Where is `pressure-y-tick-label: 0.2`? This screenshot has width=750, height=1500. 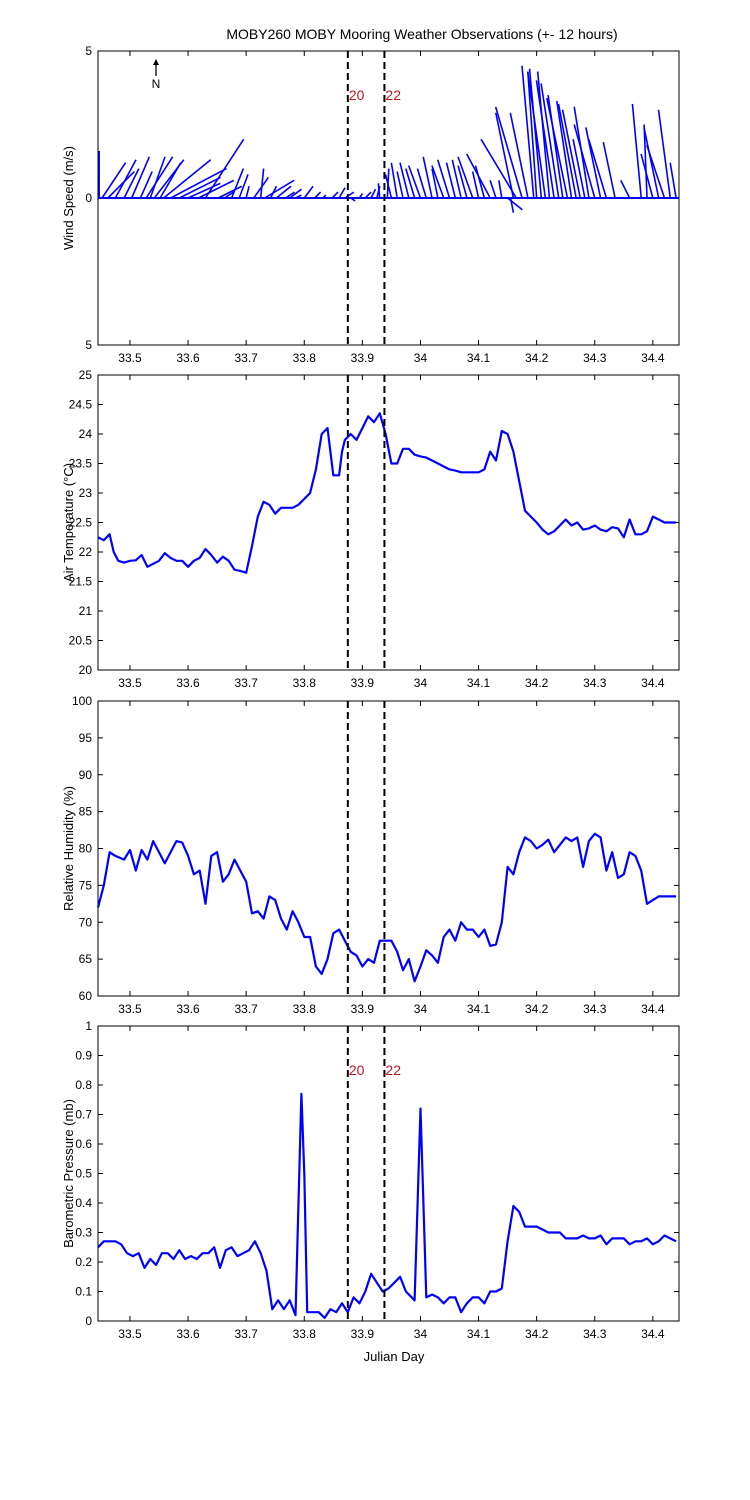
pressure-y-tick-label: 0.2 is located at coordinates (83, 1262).